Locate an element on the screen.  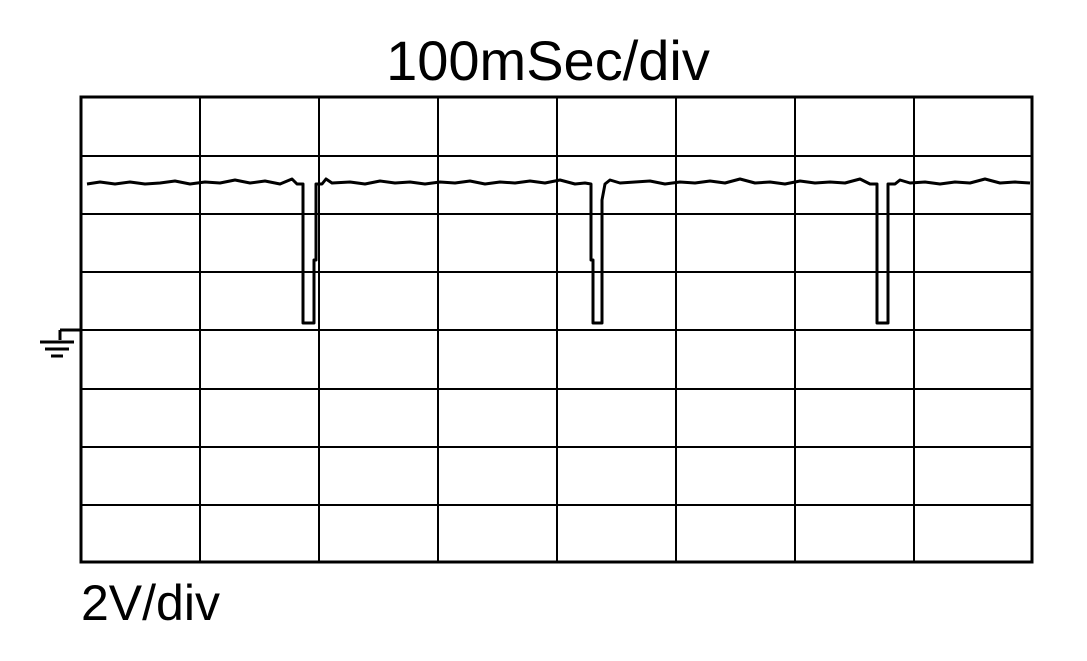
voltage-scale-label: 2V/div is located at coordinates (150, 603).